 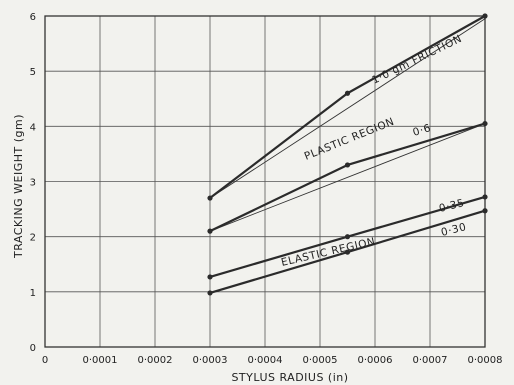 What do you see at coordinates (33, 348) in the screenshot?
I see `y-tick-label: 0` at bounding box center [33, 348].